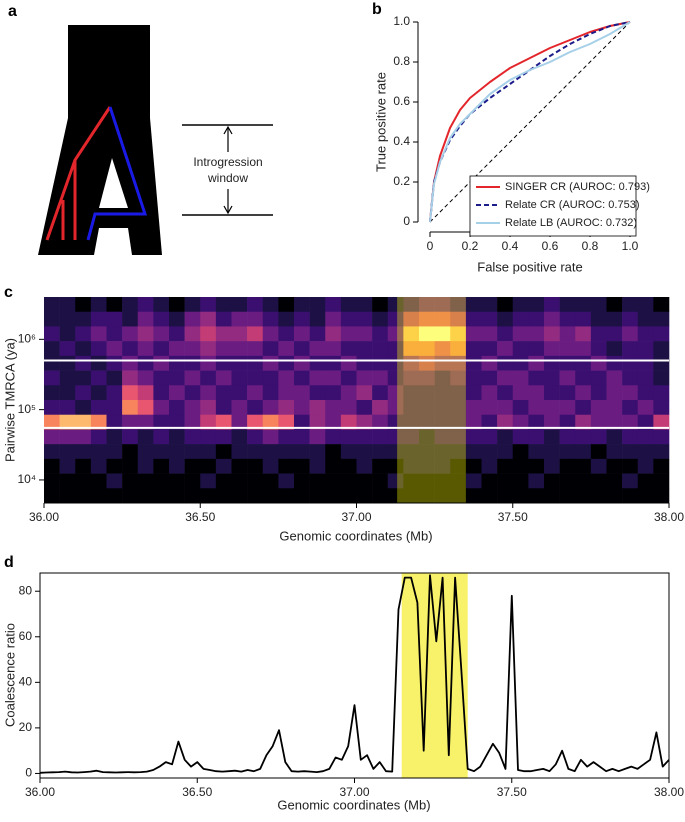 This screenshot has width=685, height=822. What do you see at coordinates (377, 9) in the screenshot?
I see `panel-label: b` at bounding box center [377, 9].